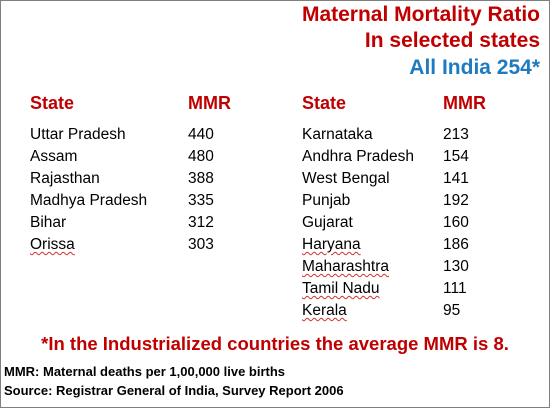 The image size is (550, 408). I want to click on mmr-cell-text: 312, so click(201, 222).